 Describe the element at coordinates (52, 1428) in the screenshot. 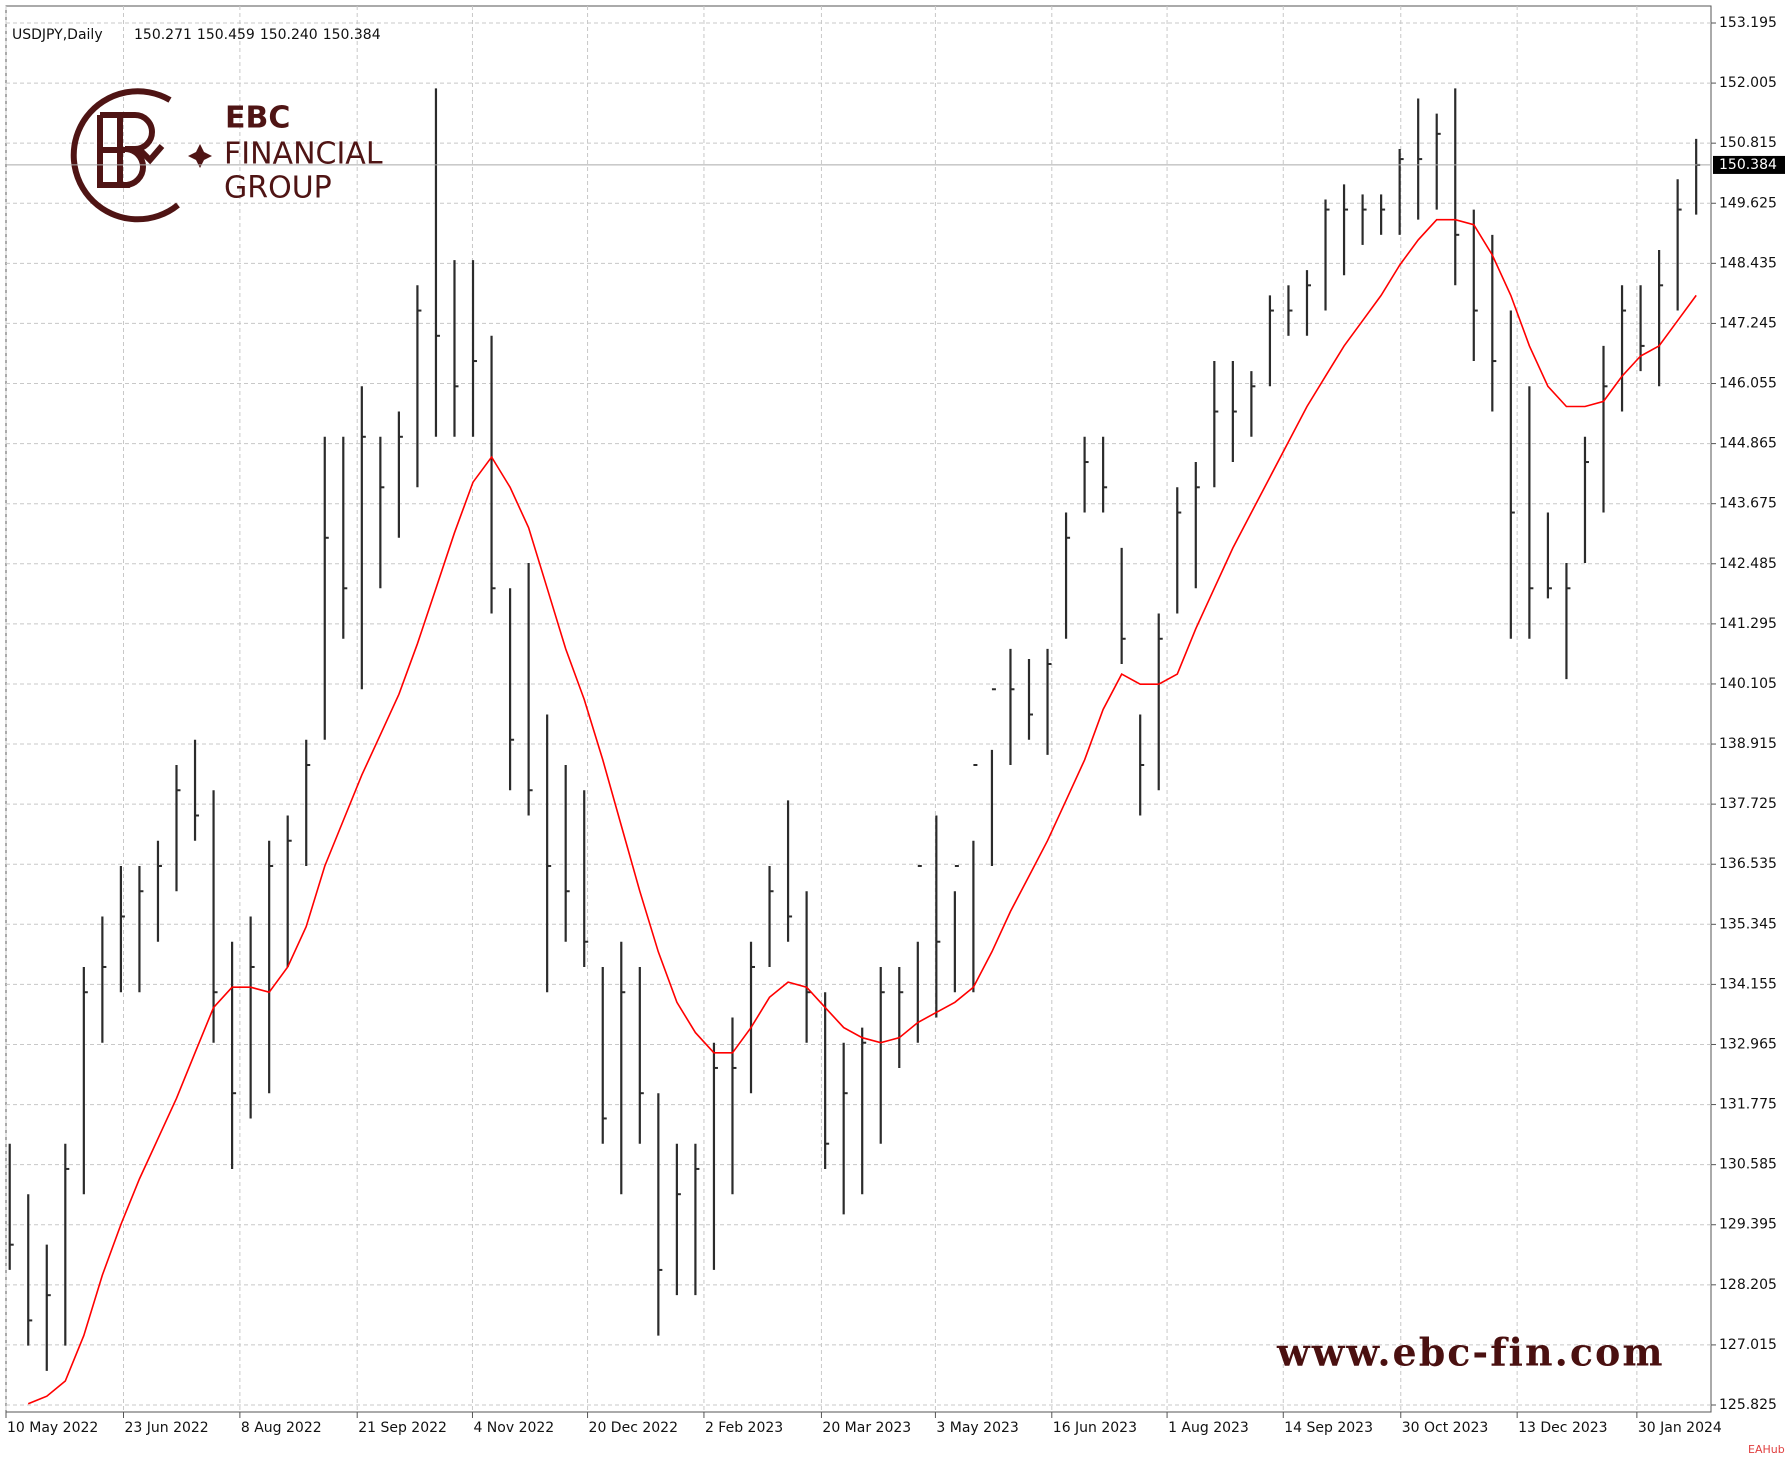

I see `x-tick-label: 10 May 2022` at that location.